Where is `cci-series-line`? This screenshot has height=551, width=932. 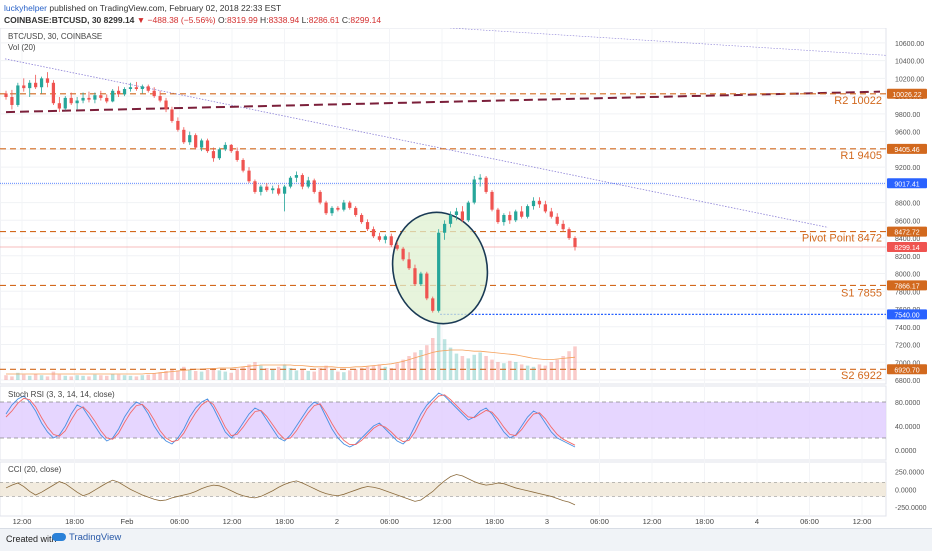 cci-series-line is located at coordinates (290, 490).